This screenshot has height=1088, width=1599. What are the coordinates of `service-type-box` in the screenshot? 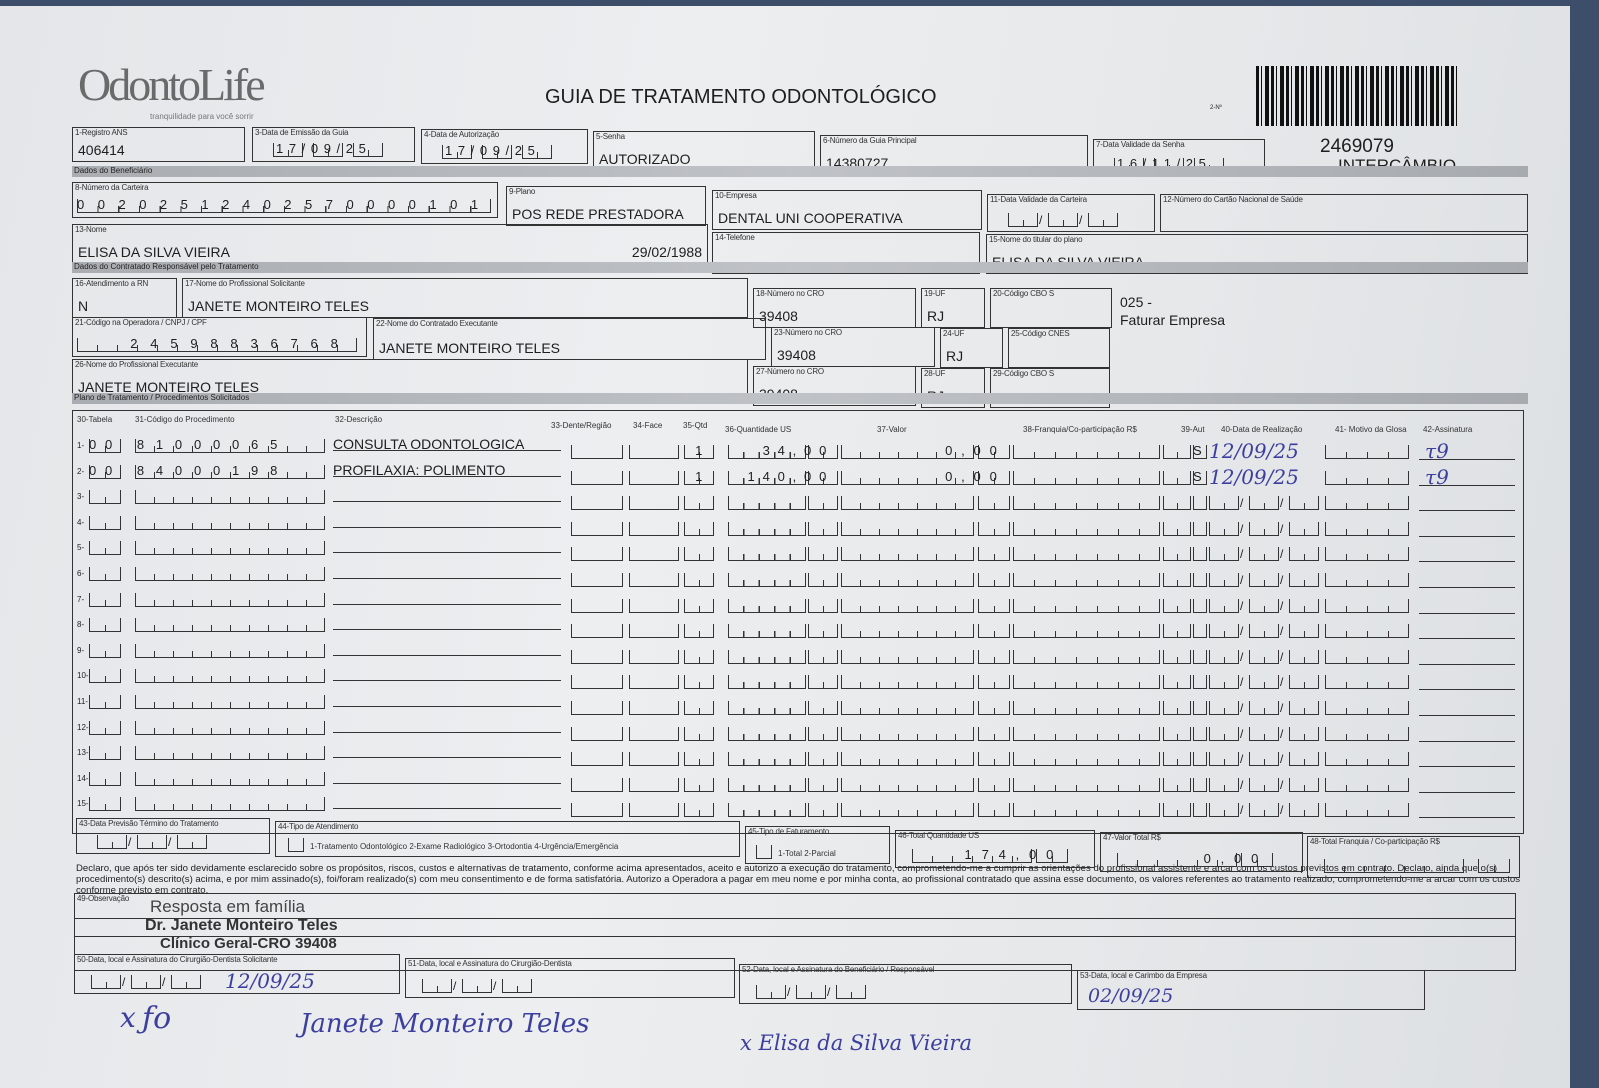 It's located at (296, 845).